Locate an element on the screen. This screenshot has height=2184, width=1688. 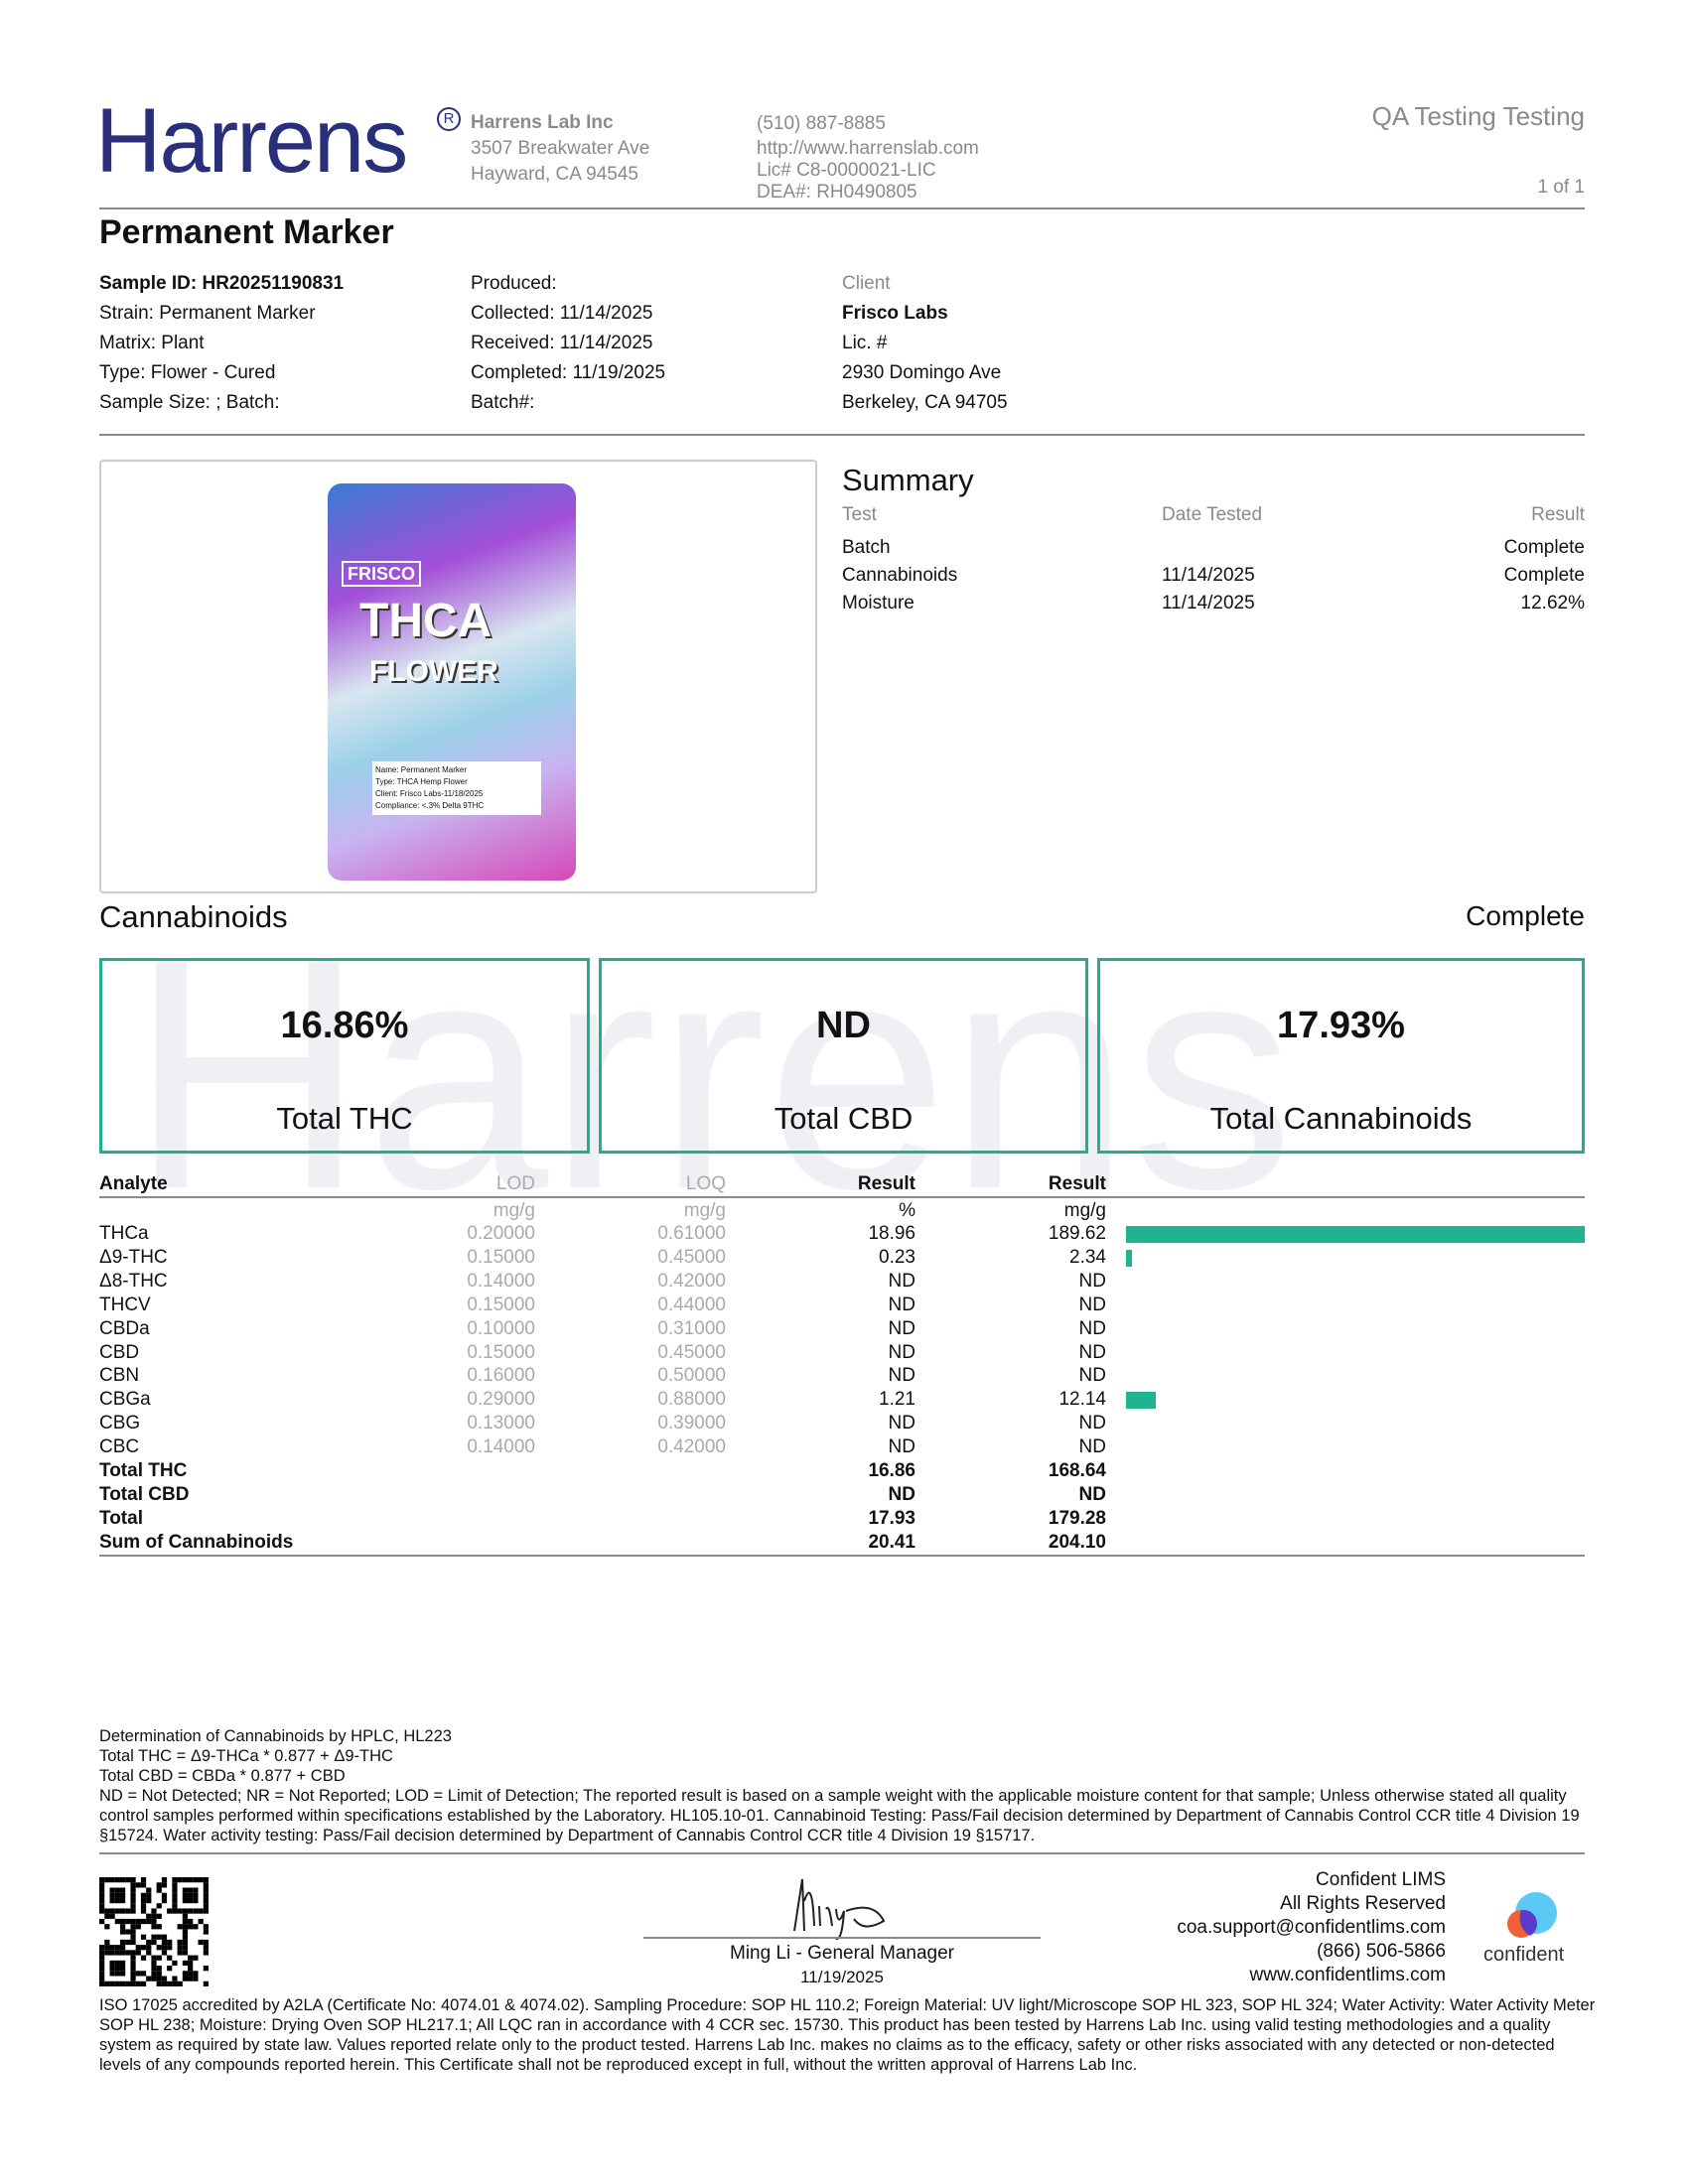
client-address2: Berkeley, CA 94705 is located at coordinates (925, 402).